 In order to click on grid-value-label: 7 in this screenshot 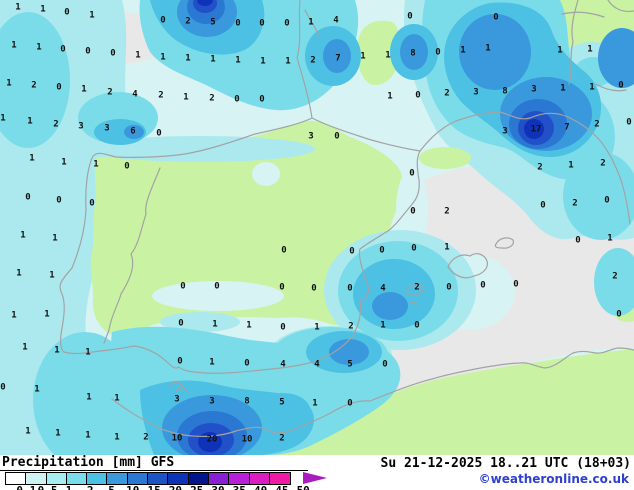, I will do `click(337, 59)`.